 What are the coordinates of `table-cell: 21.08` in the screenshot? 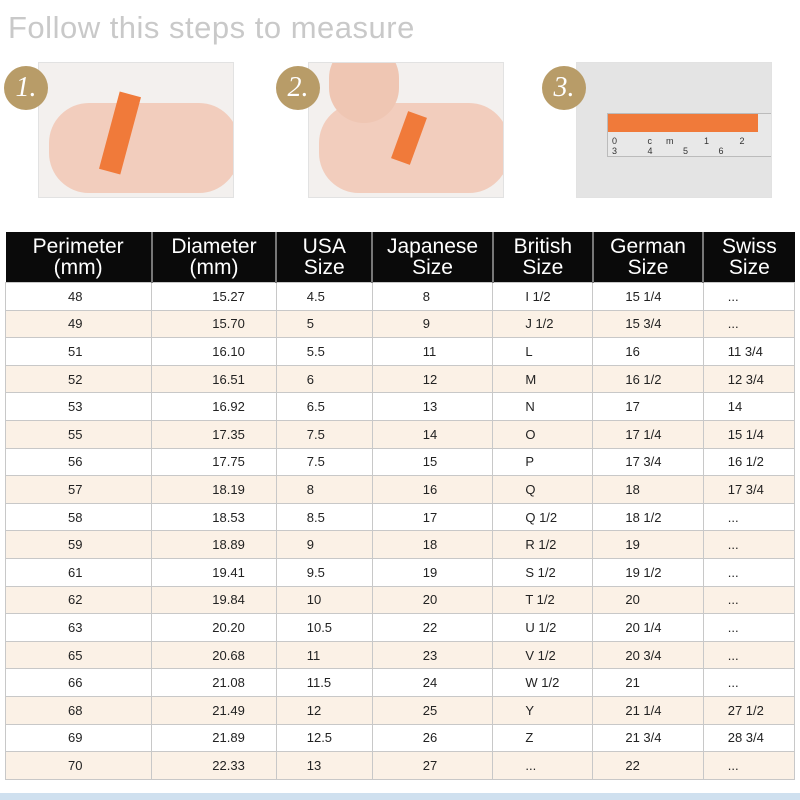 It's located at (214, 682).